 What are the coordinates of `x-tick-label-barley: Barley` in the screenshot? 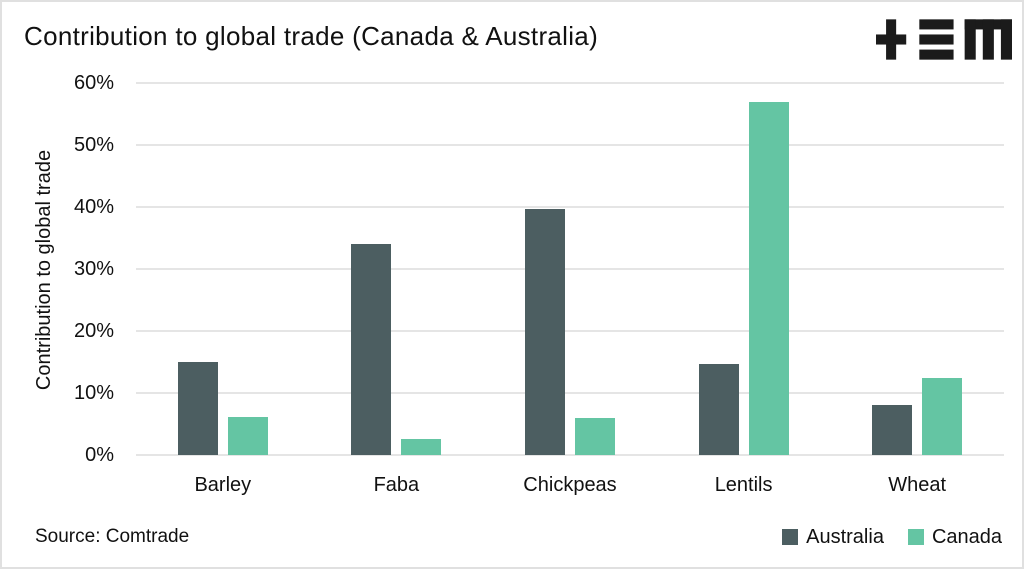 It's located at (223, 485).